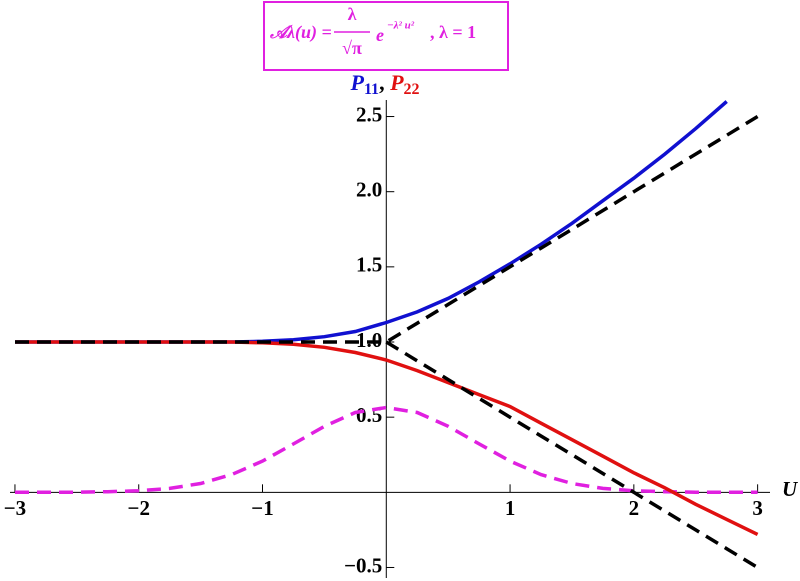 Image resolution: width=800 pixels, height=581 pixels. What do you see at coordinates (369, 114) in the screenshot?
I see `y-tick-label: 2.5` at bounding box center [369, 114].